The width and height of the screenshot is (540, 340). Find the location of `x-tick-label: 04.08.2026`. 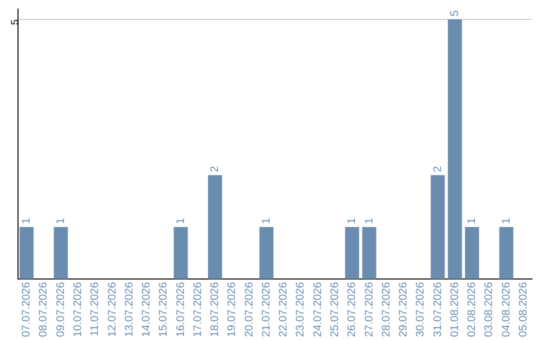

x-tick-label: 04.08.2026 is located at coordinates (506, 310).